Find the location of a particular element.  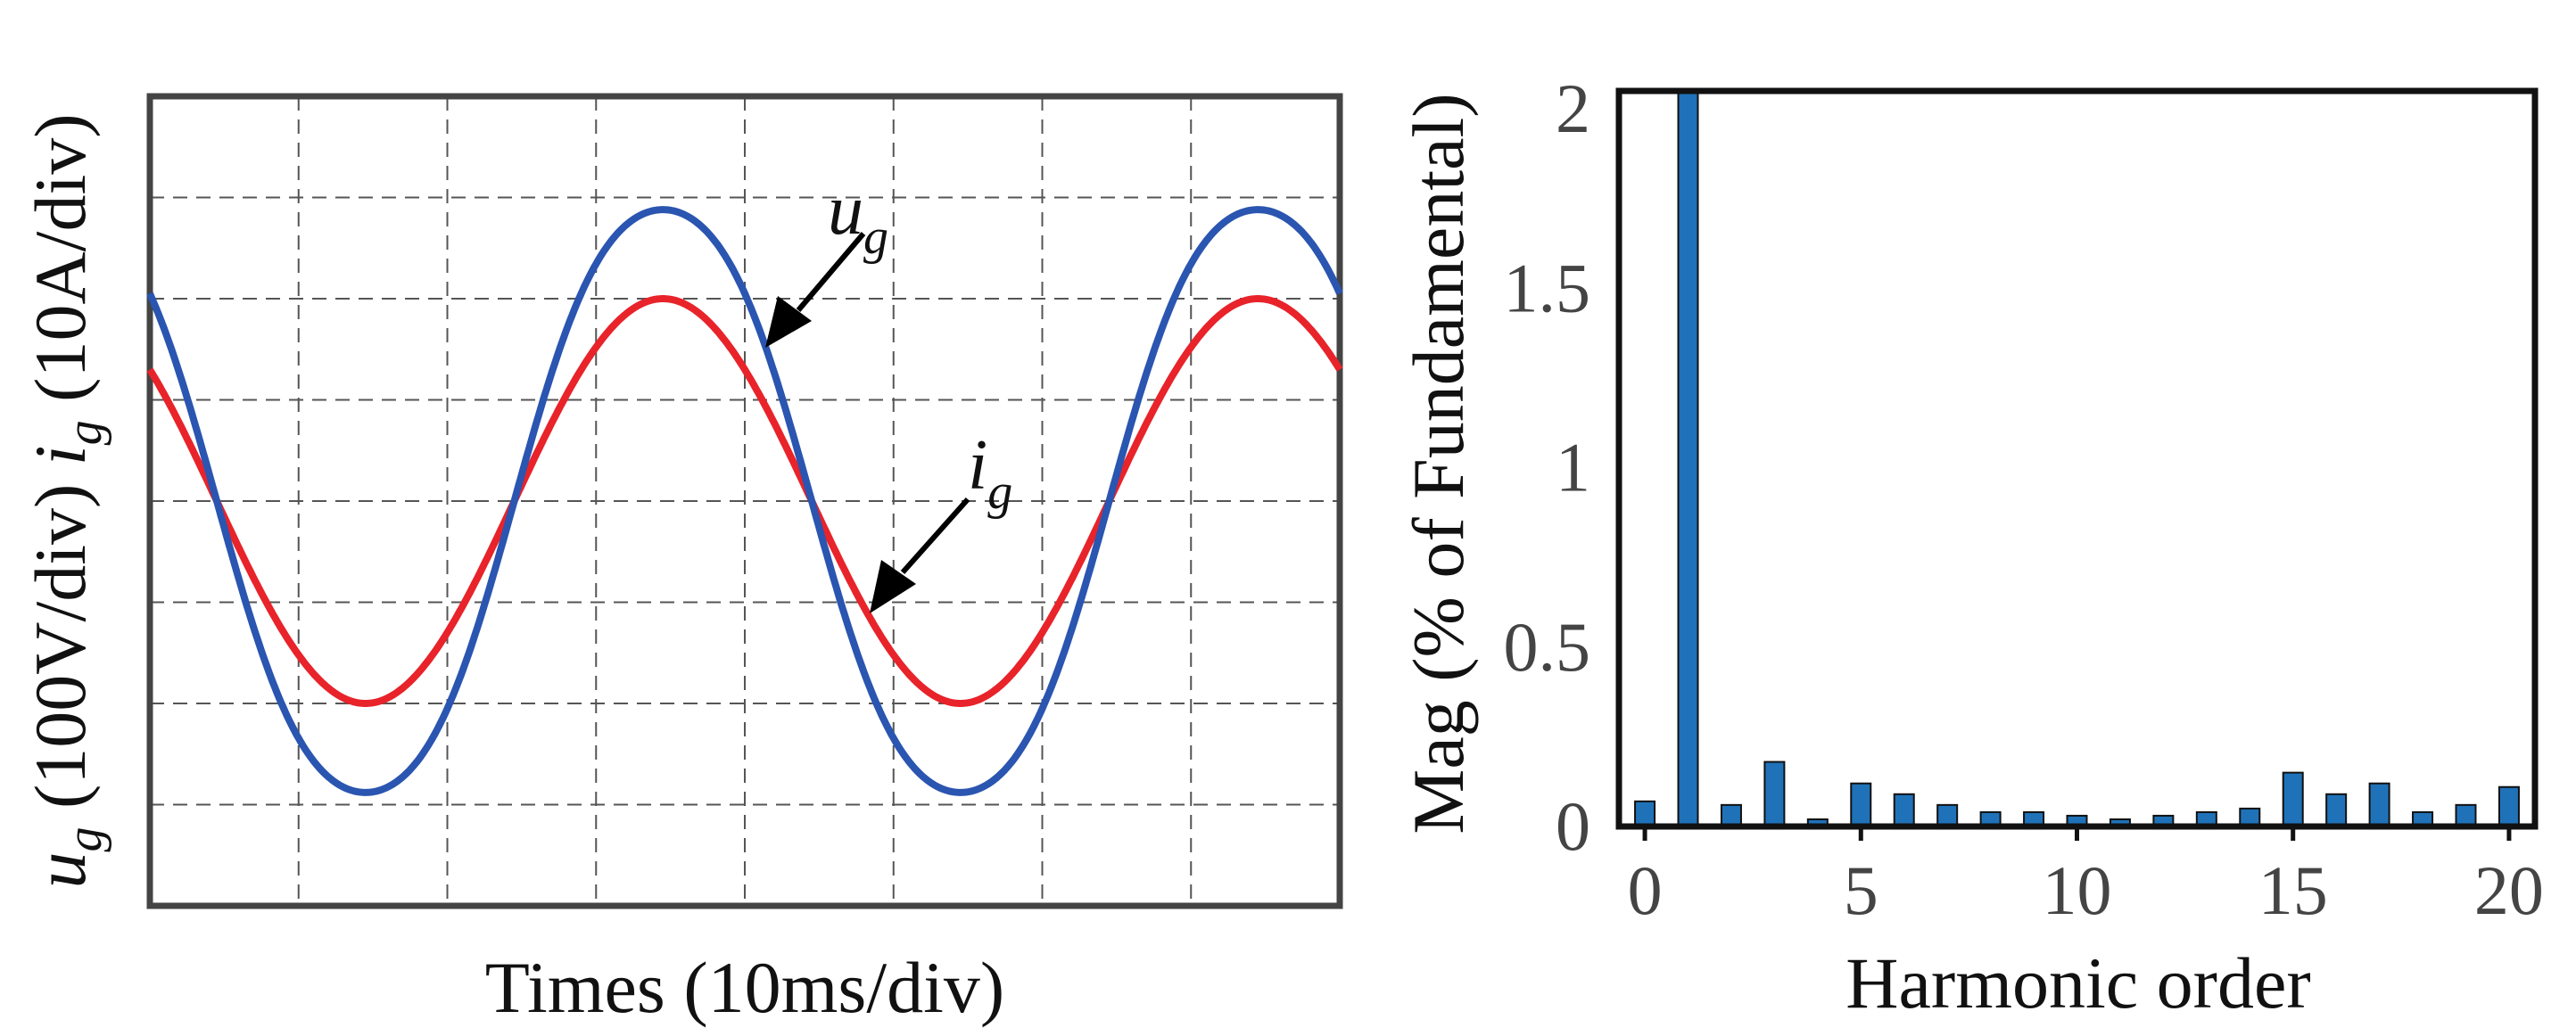

harmonic-y-tick-label: 2 is located at coordinates (1573, 108).